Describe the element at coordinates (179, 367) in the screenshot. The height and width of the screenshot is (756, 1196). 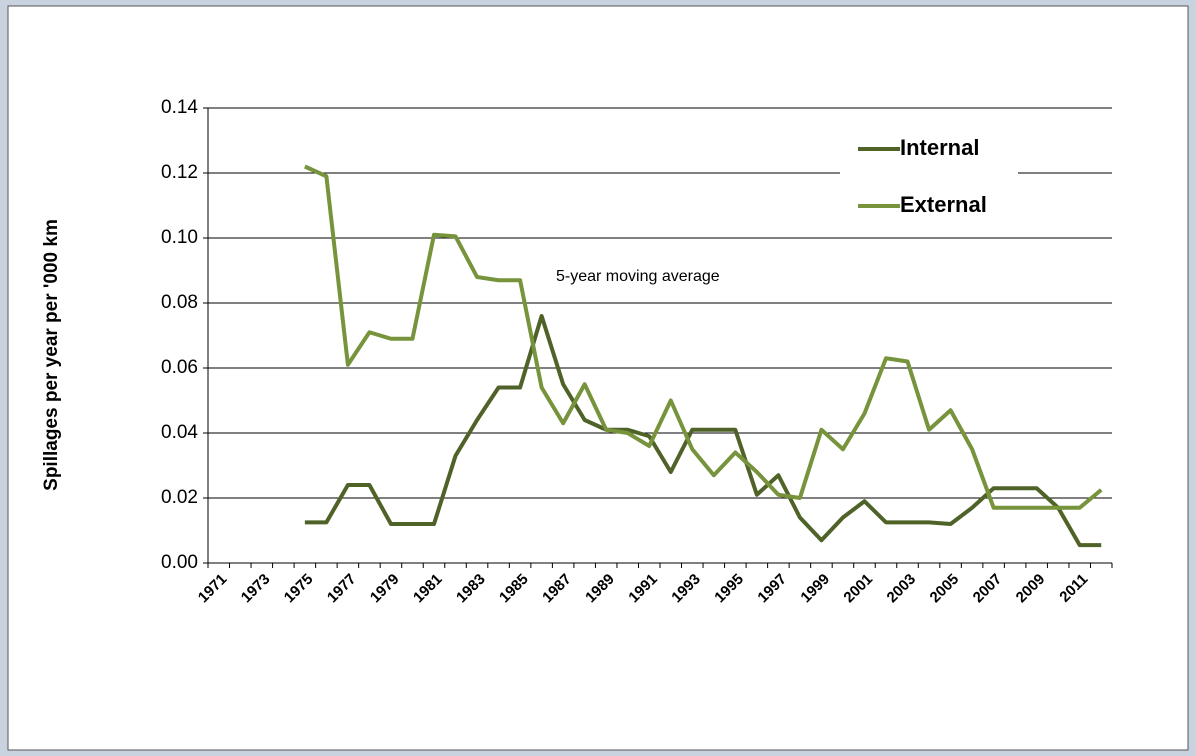
I see `y-tick-label: 0.06` at that location.